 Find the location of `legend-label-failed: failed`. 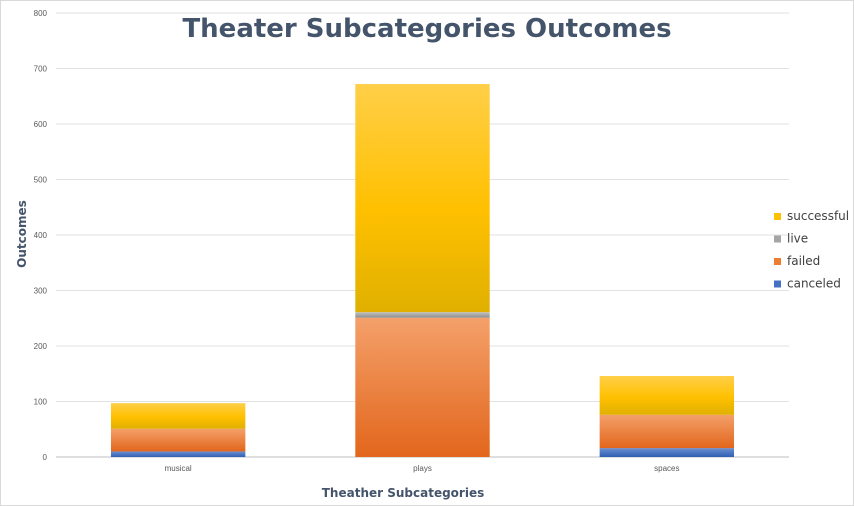

legend-label-failed: failed is located at coordinates (803, 261).